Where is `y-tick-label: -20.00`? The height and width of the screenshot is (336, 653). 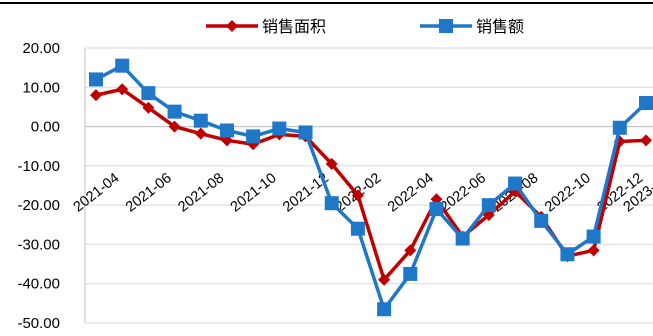
y-tick-label: -20.00 is located at coordinates (38, 205).